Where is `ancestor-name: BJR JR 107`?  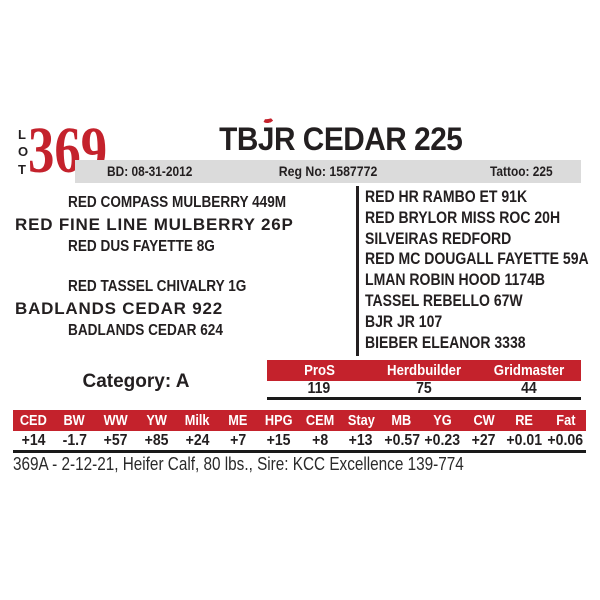 ancestor-name: BJR JR 107 is located at coordinates (404, 321).